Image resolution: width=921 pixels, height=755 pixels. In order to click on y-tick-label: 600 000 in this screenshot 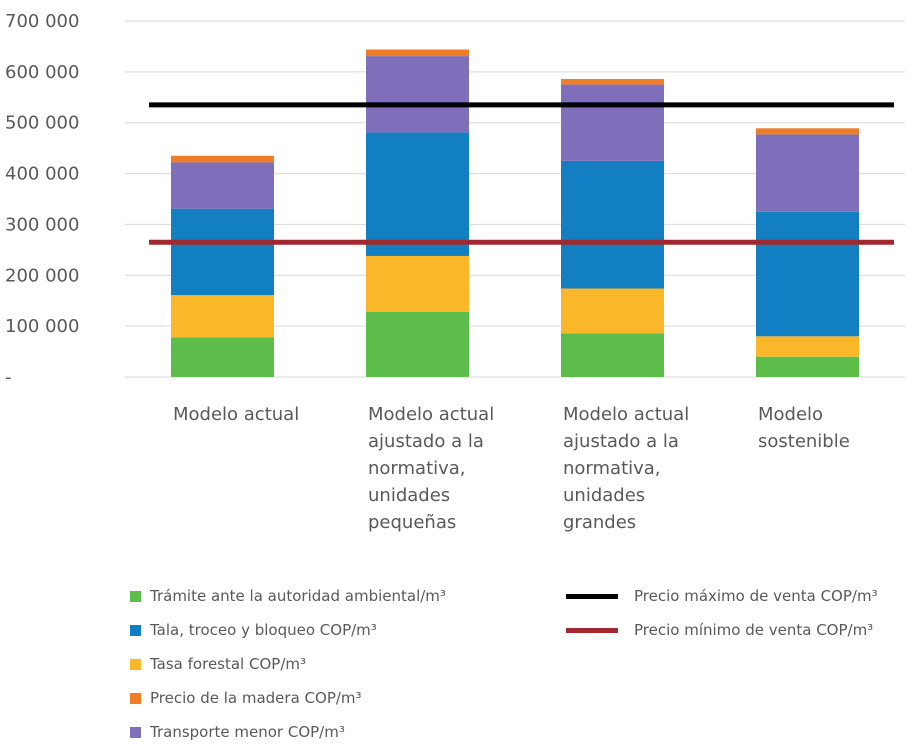, I will do `click(42, 72)`.